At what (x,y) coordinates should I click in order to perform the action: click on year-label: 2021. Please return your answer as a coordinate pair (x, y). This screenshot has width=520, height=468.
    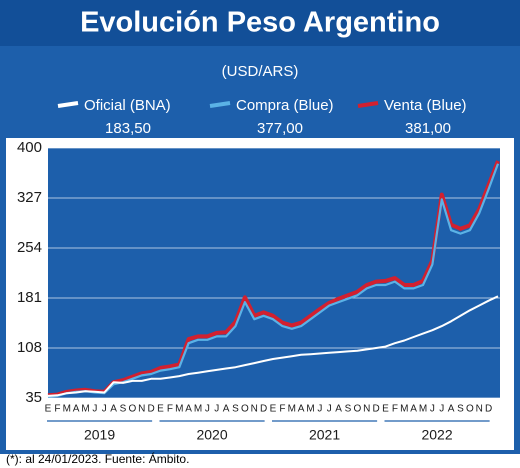
    Looking at the image, I should click on (324, 435).